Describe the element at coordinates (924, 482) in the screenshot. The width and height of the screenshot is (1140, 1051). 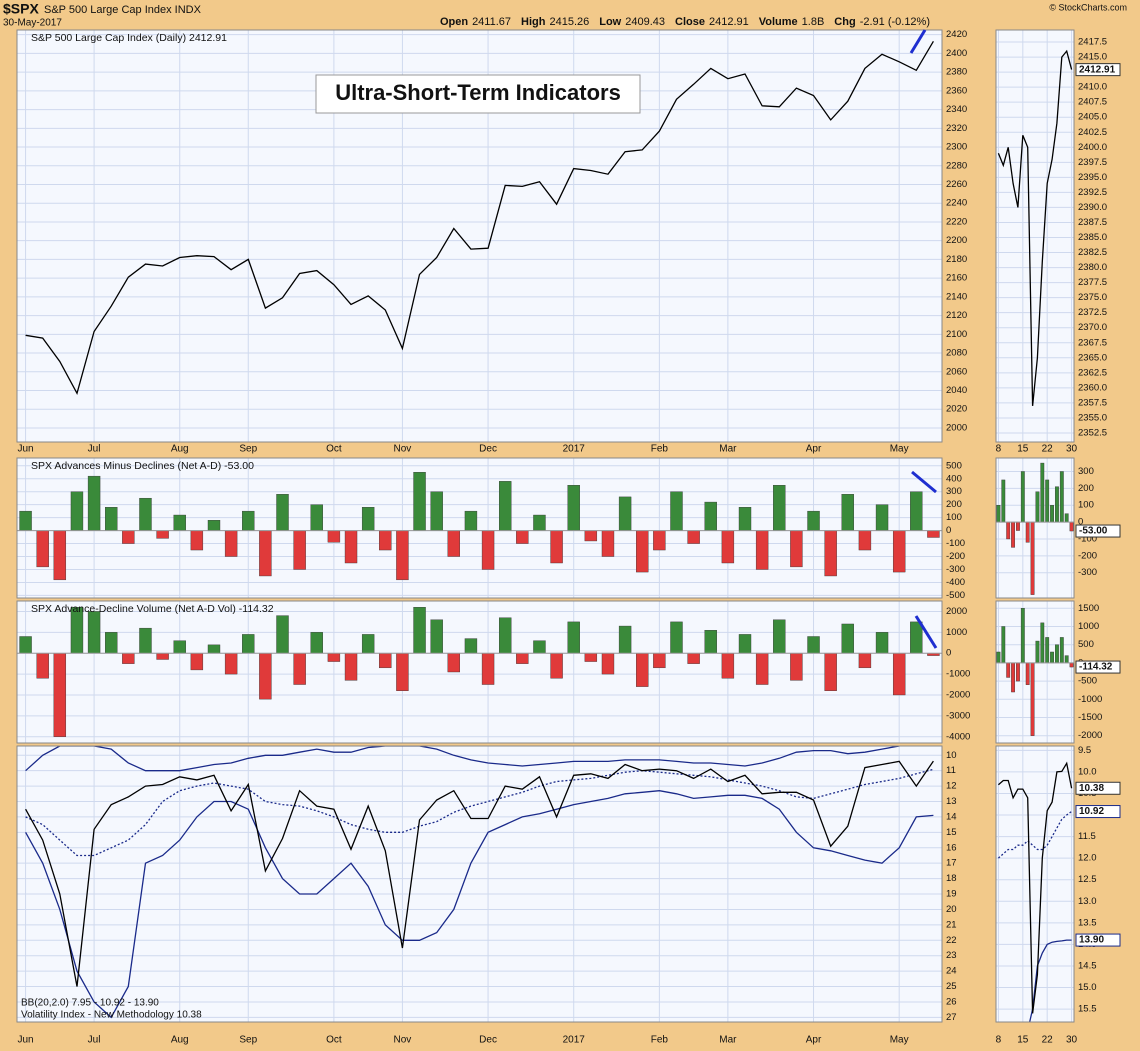
I see `trend-line` at that location.